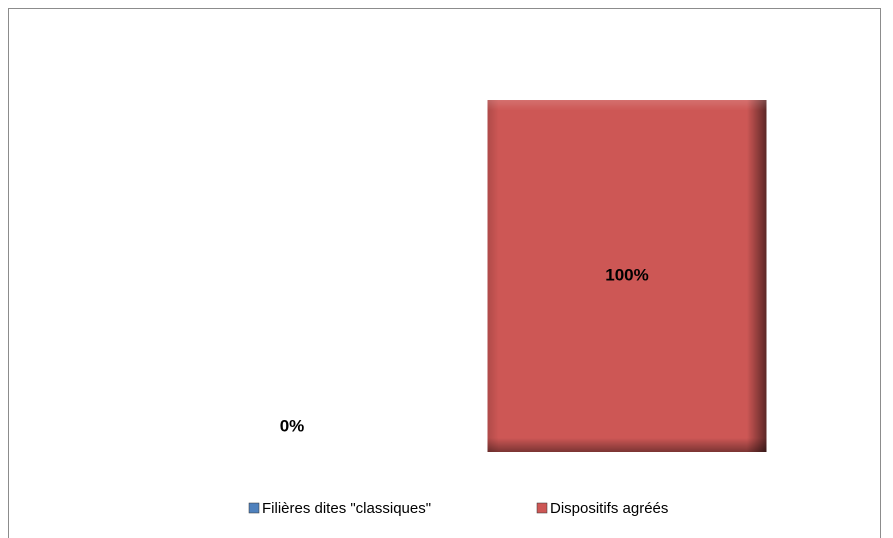 This screenshot has width=893, height=538. What do you see at coordinates (609, 508) in the screenshot?
I see `legend-label: Dispositifs agréés` at bounding box center [609, 508].